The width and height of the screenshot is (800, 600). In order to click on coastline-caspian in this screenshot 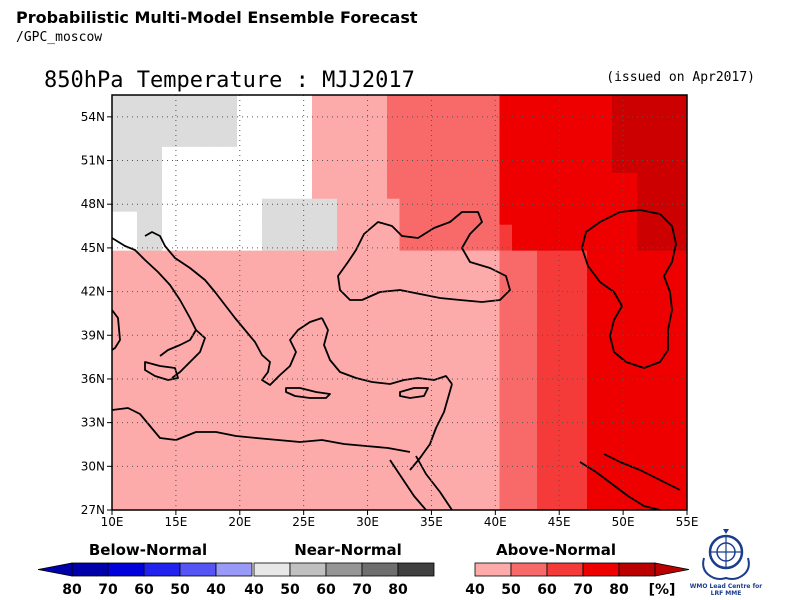, I will do `click(629, 289)`.